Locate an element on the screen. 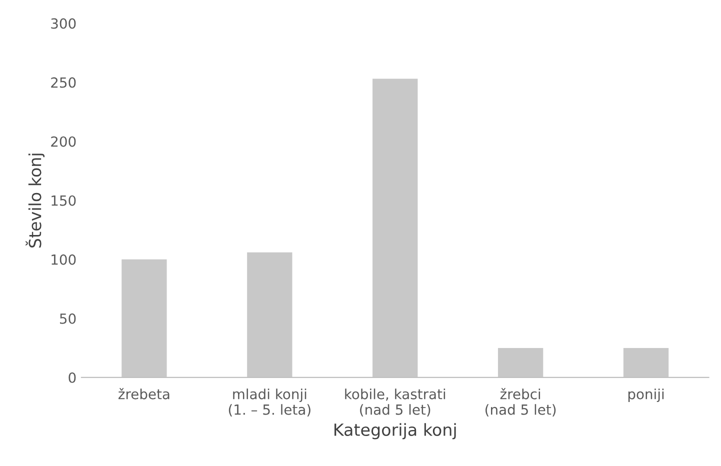 The width and height of the screenshot is (721, 466). y-tick-label: 300 is located at coordinates (63, 23).